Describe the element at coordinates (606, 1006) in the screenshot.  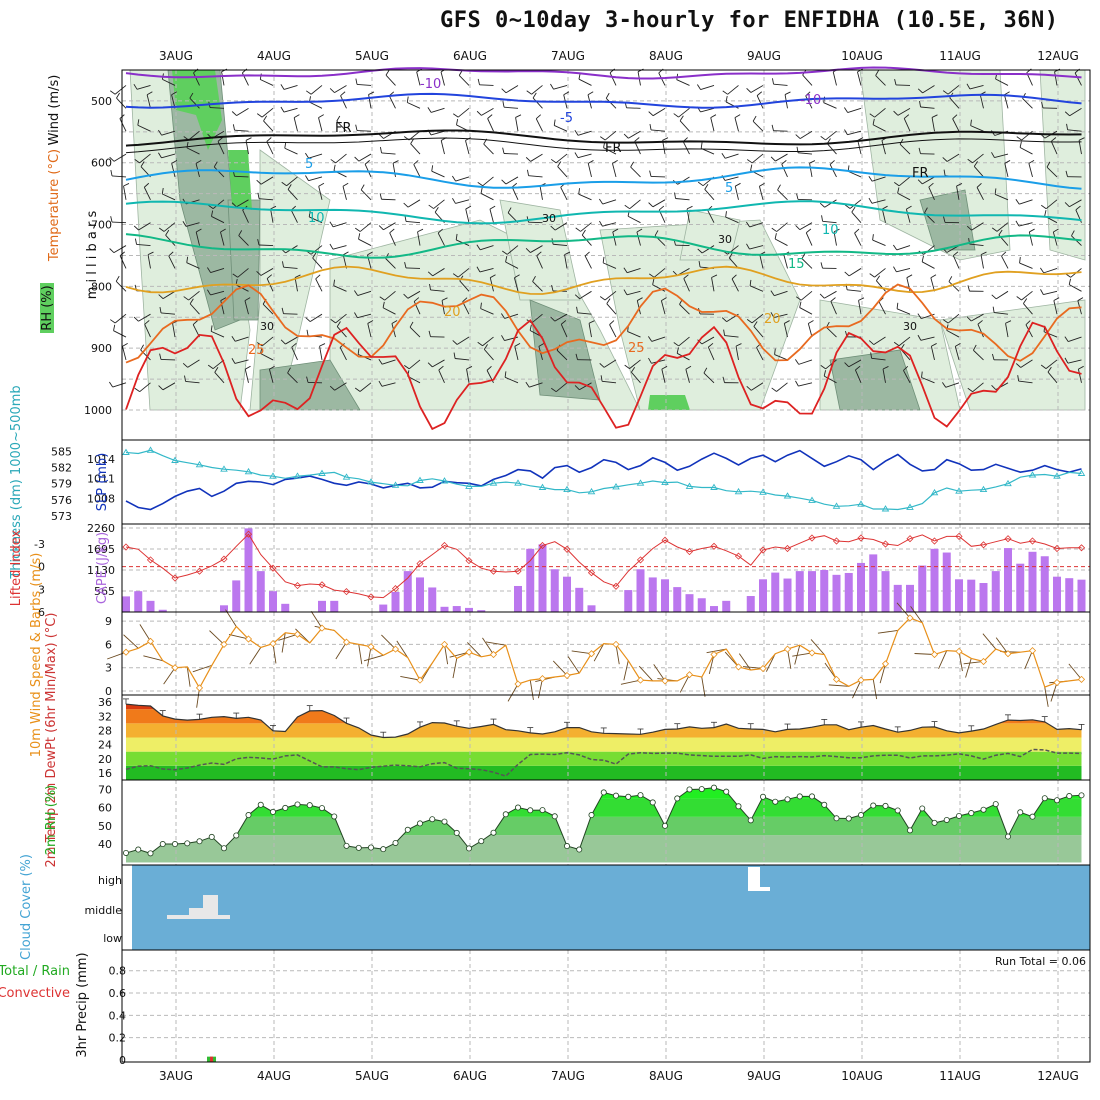
I see `precip-frame` at that location.